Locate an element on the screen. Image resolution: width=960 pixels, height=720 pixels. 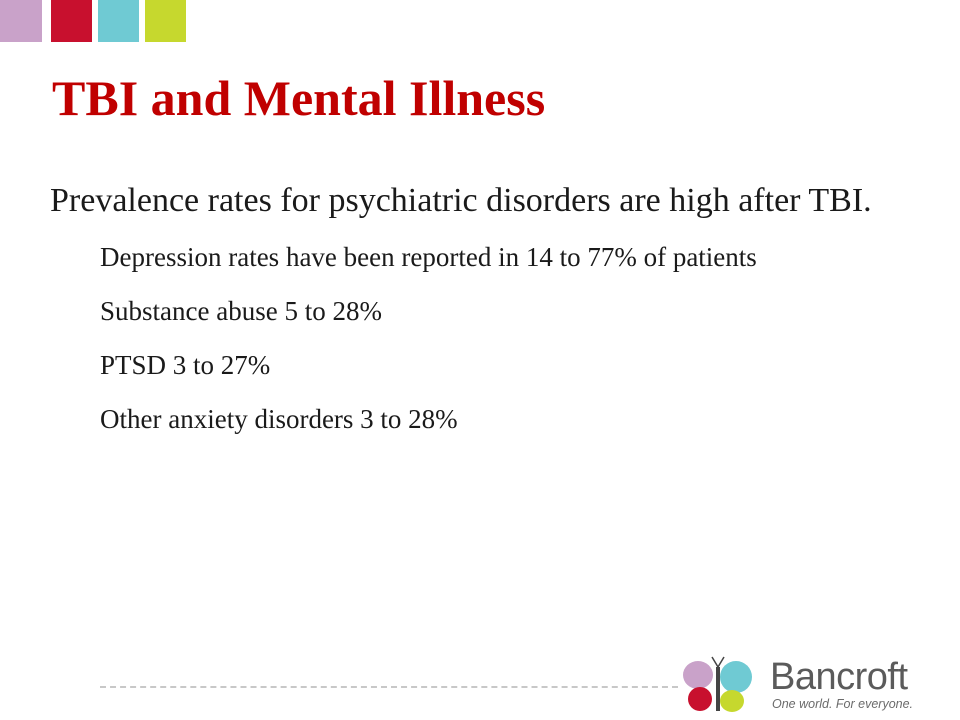
bancroft-logo: Bancroft One world. For everyone. is located at coordinates (800, 685).